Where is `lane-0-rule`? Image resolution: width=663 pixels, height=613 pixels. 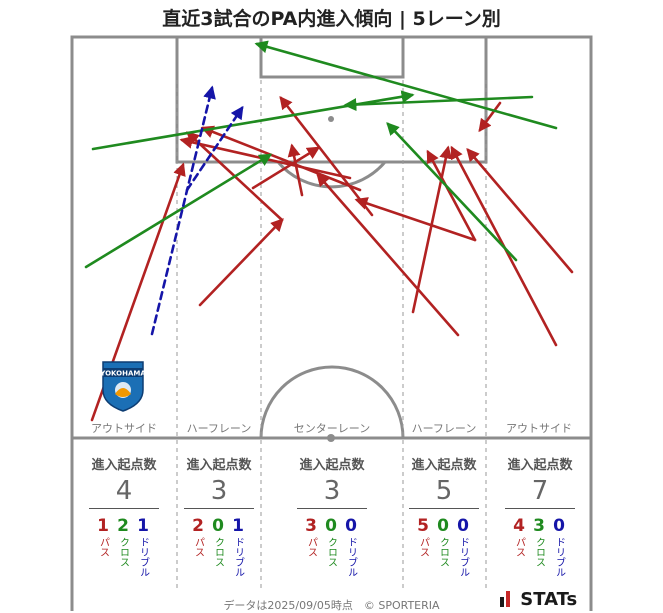 lane-0-rule is located at coordinates (124, 508).